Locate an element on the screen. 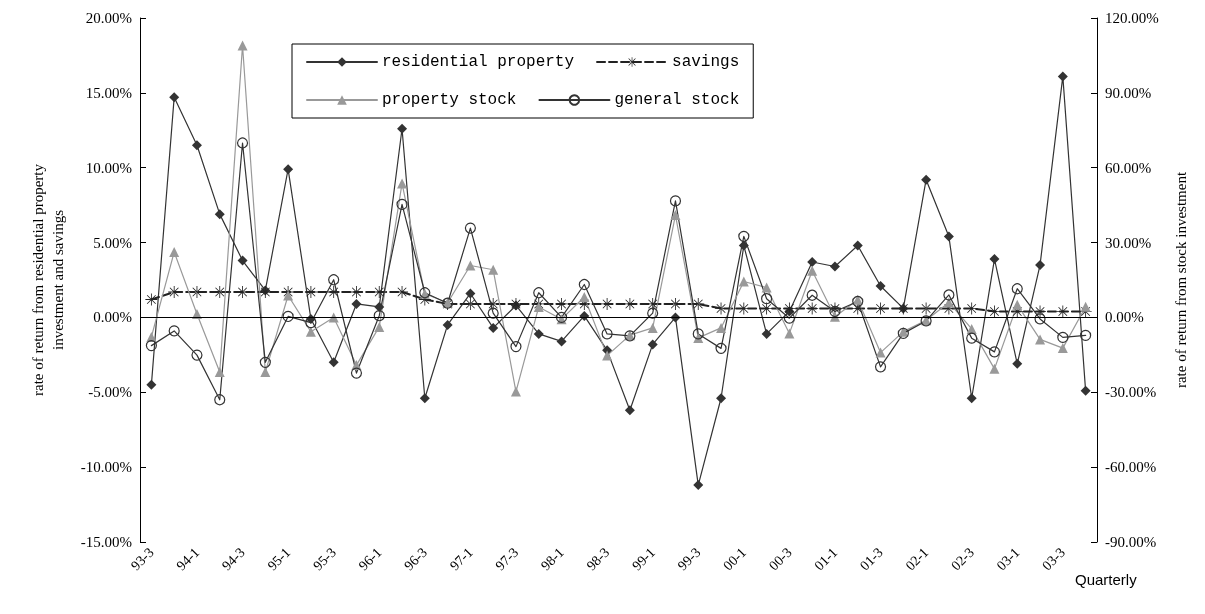 The width and height of the screenshot is (1205, 614). legend-label: general stock is located at coordinates (677, 100).